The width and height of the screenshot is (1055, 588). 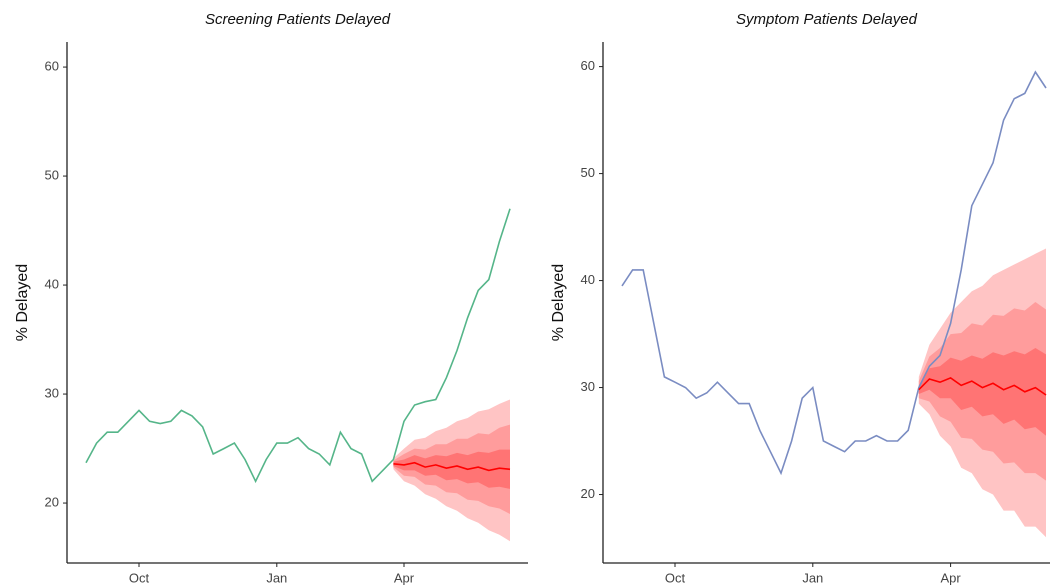 I want to click on chart-title: Symptom Patients Delayed, so click(x=827, y=19).